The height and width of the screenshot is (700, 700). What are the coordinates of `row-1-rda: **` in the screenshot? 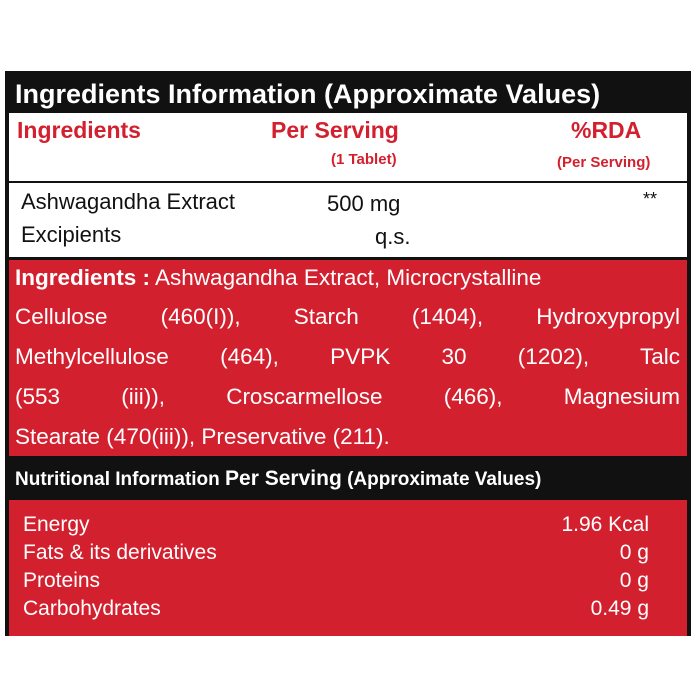 It's located at (650, 199).